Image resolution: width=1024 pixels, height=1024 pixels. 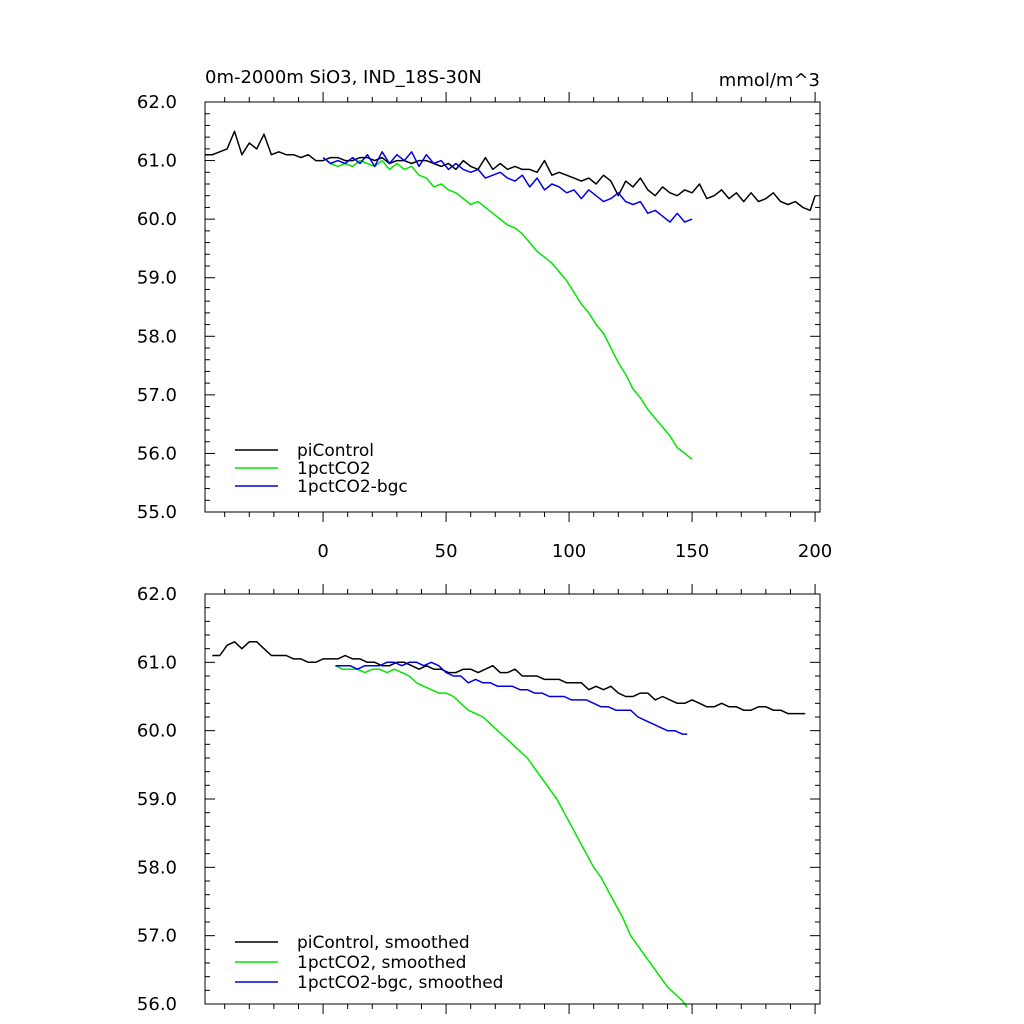 I want to click on legend-label: piControl, smoothed, so click(x=383, y=943).